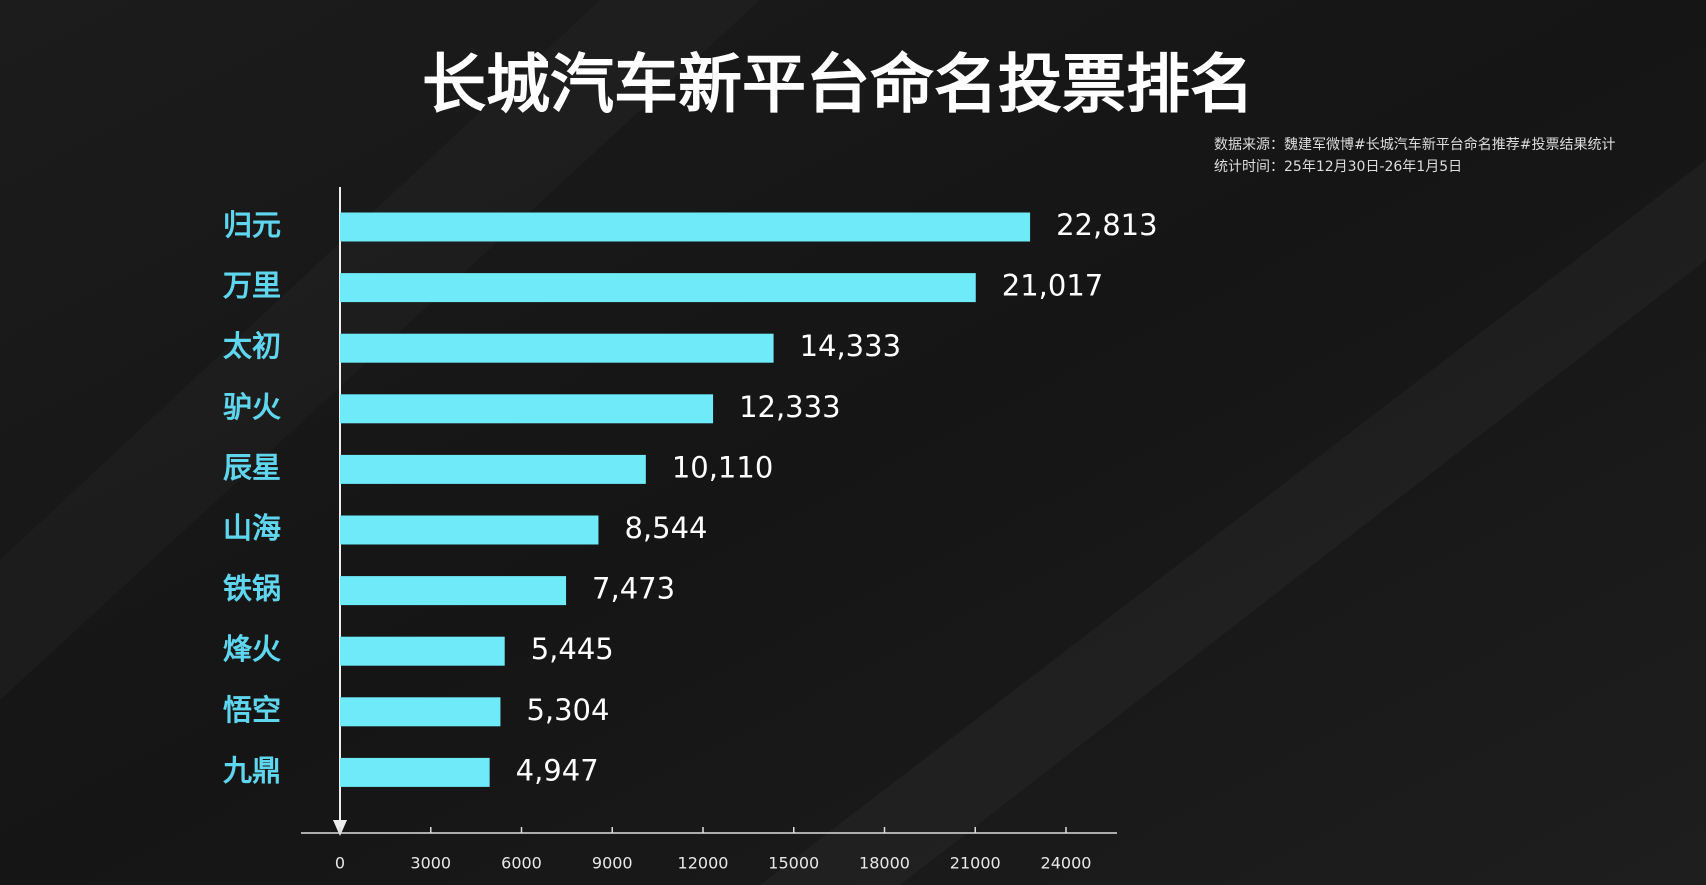 The height and width of the screenshot is (885, 1706). Describe the element at coordinates (572, 649) in the screenshot. I see `value-label: 5,445` at that location.